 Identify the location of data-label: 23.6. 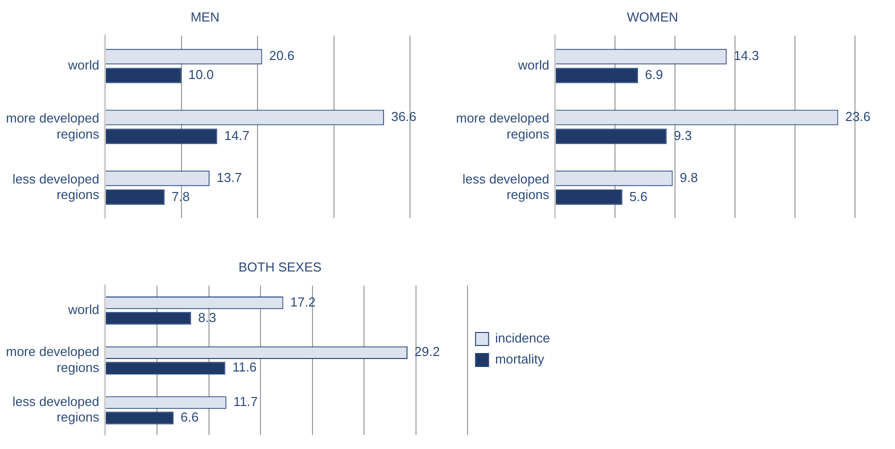
(858, 116).